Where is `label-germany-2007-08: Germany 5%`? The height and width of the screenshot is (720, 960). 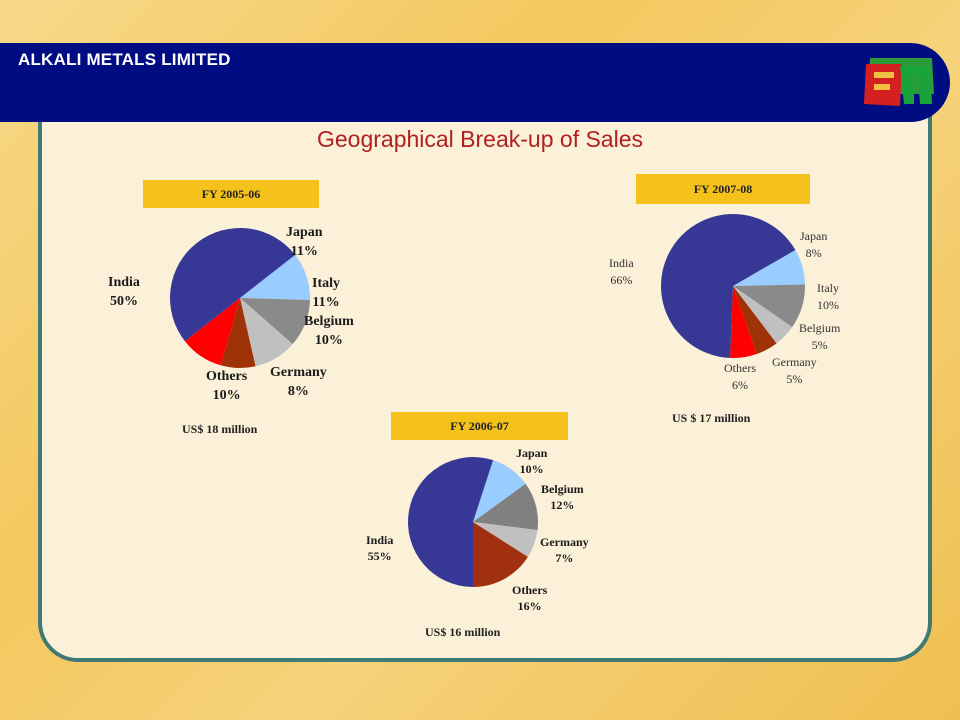
label-germany-2007-08: Germany 5% is located at coordinates (794, 371).